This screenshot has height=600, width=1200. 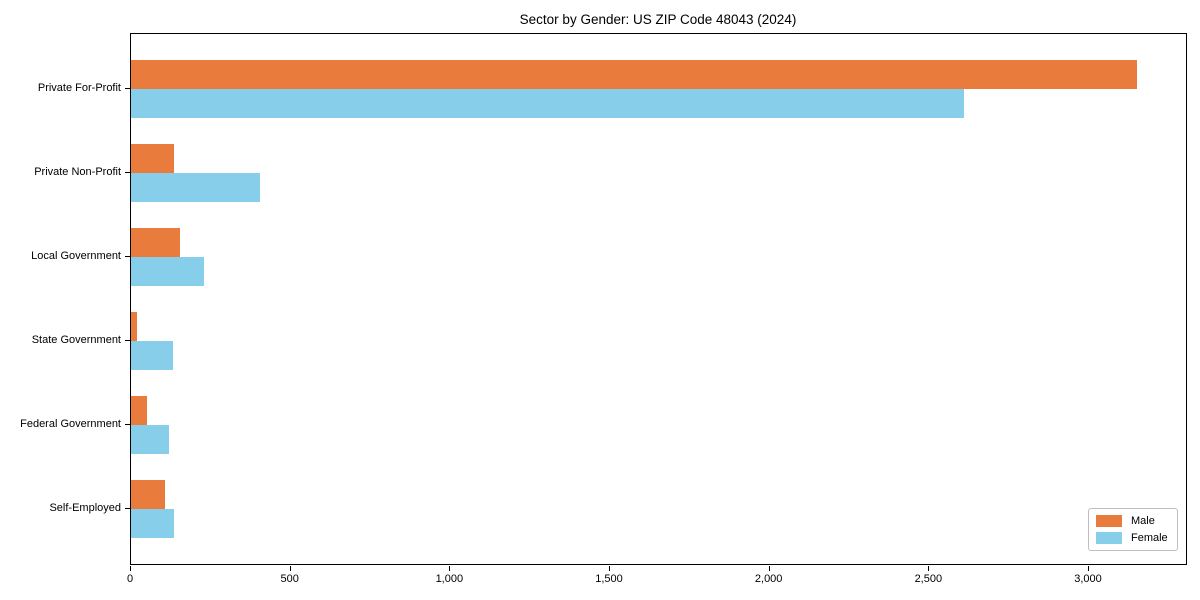 I want to click on x-axis-label-0: 0, so click(x=130, y=579).